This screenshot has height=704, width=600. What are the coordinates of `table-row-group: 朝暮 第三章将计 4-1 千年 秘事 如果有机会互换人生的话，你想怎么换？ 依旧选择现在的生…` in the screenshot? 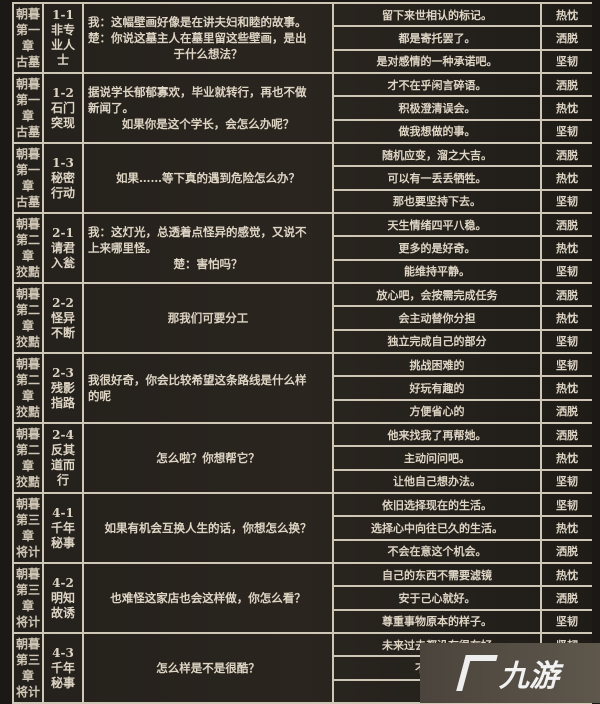 It's located at (302, 529).